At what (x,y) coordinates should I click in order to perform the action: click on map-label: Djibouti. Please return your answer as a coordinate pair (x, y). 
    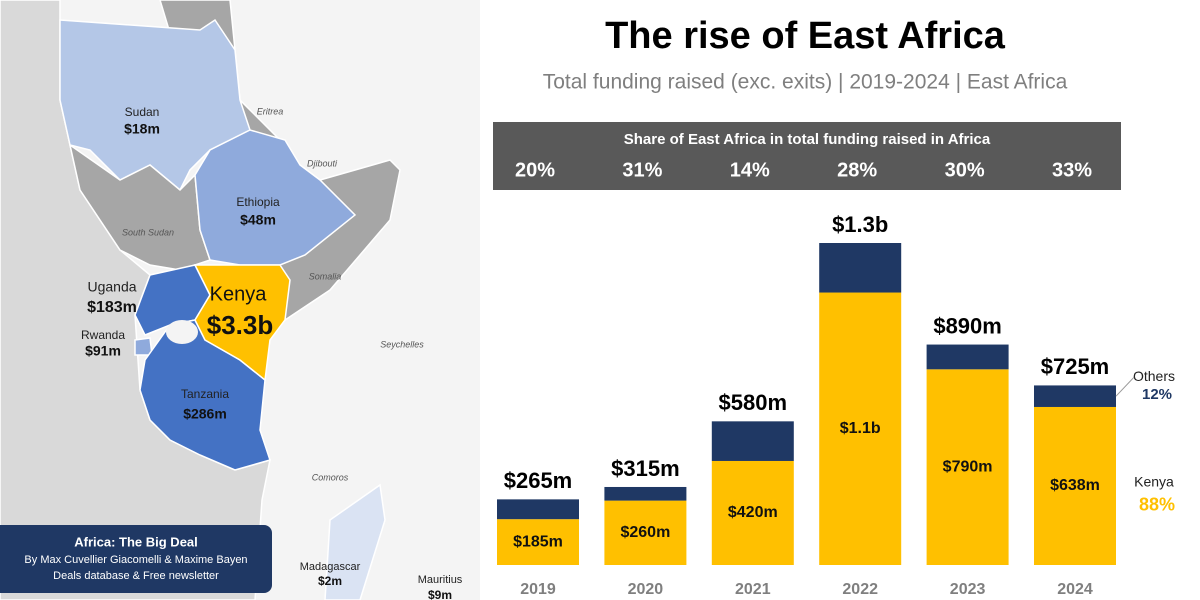
    Looking at the image, I should click on (322, 163).